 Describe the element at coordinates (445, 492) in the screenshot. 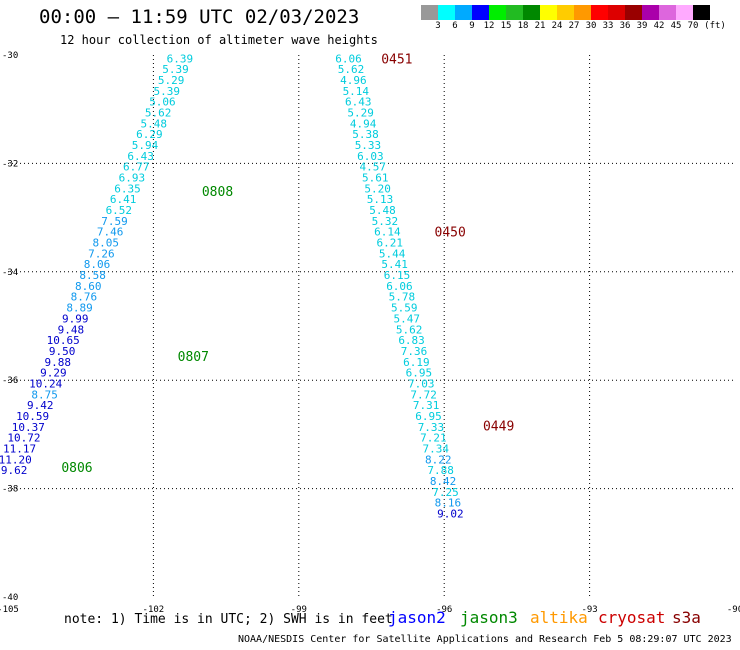

I see `swh-value-label: 7.25` at that location.